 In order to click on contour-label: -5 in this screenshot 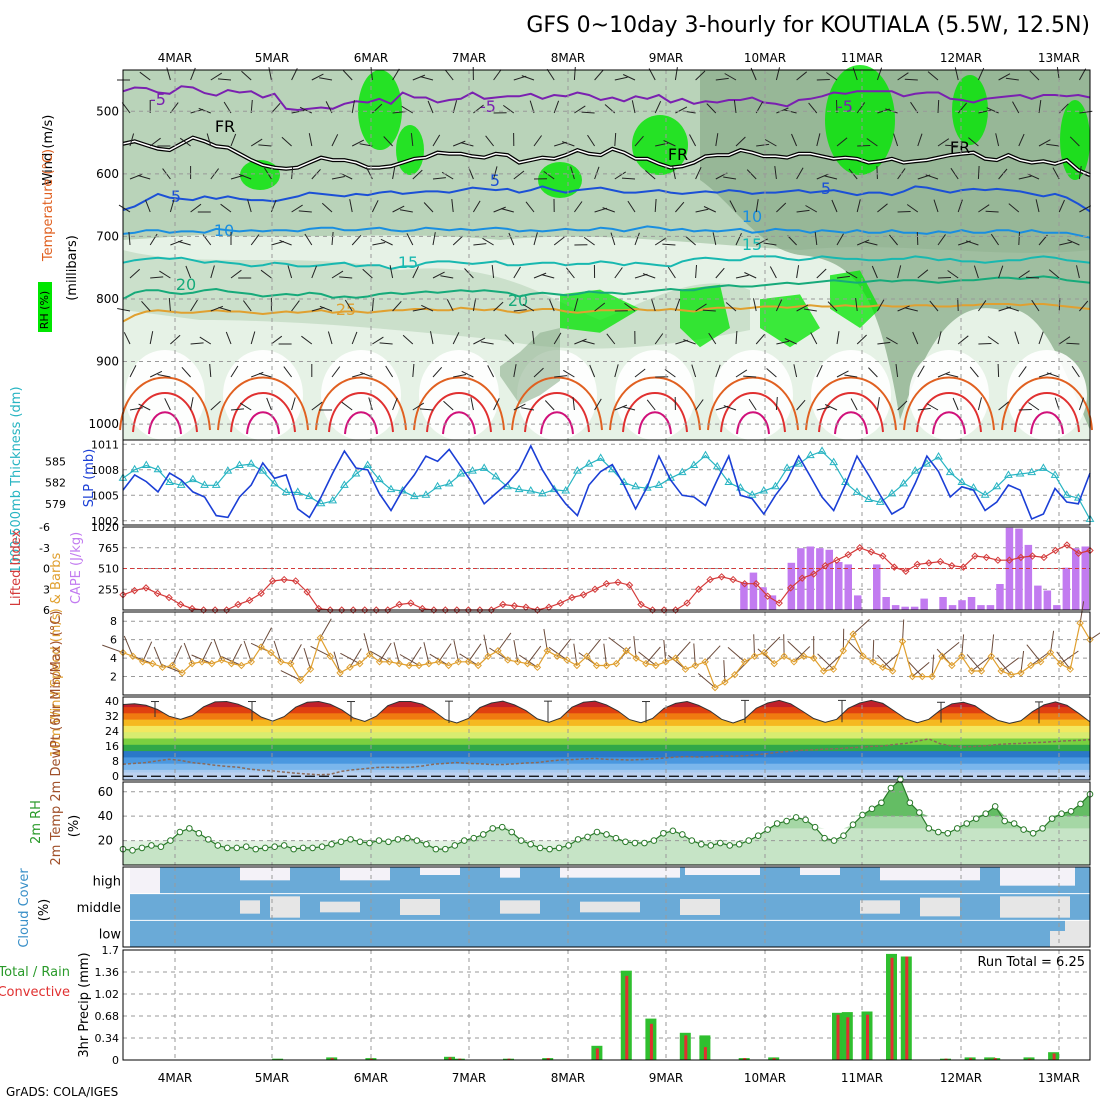, I will do `click(845, 106)`.